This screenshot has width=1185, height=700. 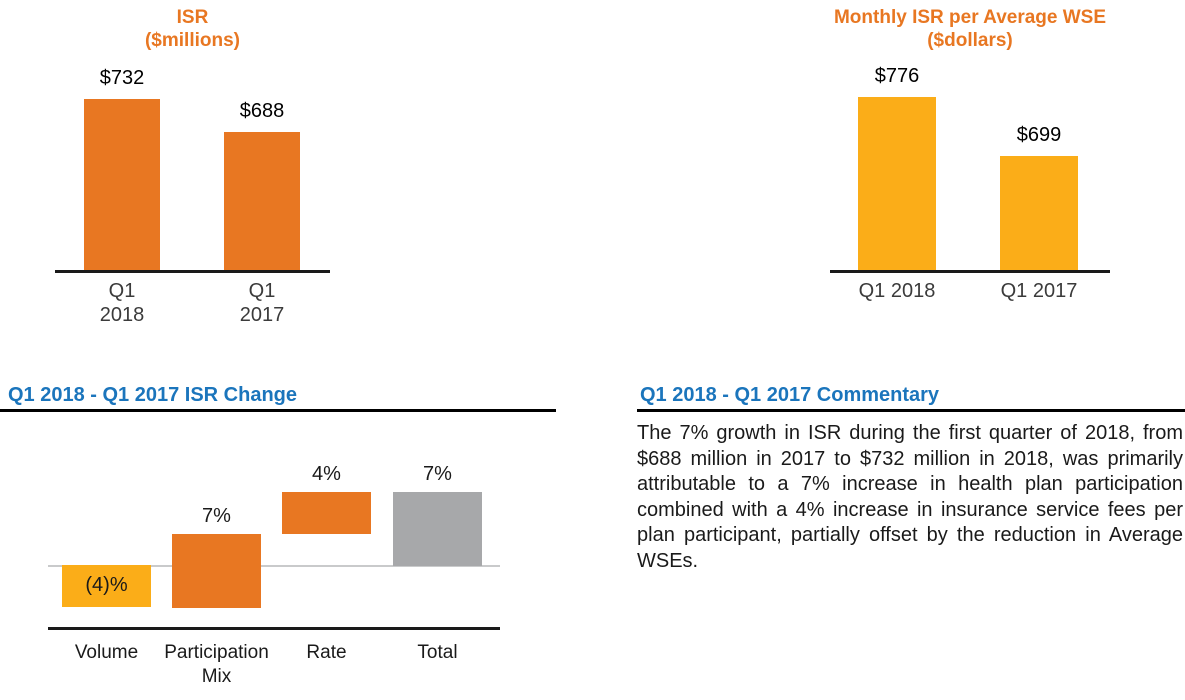 I want to click on waterfall-plot: (4)% 7% 4% 7%, so click(x=274, y=537).